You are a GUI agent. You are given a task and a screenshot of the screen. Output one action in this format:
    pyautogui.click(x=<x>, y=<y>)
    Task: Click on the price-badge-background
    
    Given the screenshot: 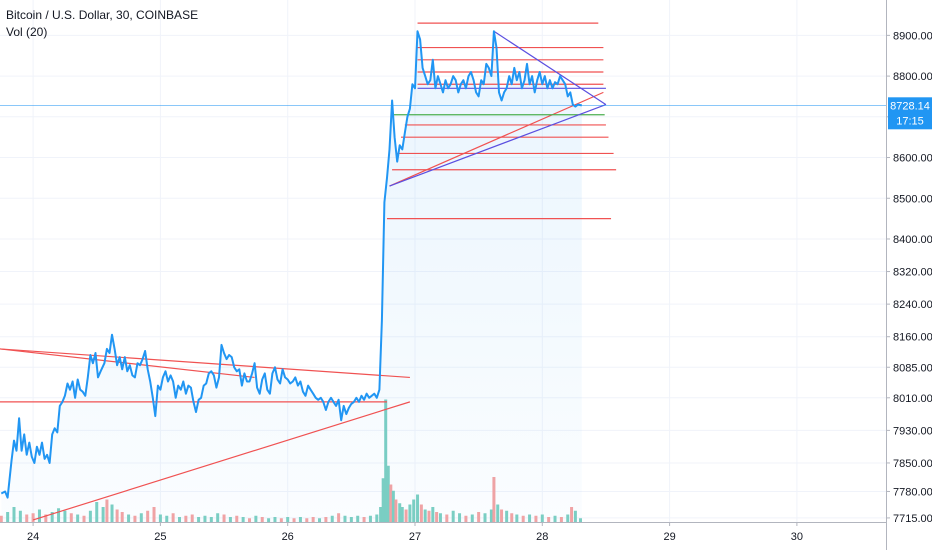 What is the action you would take?
    pyautogui.click(x=910, y=113)
    